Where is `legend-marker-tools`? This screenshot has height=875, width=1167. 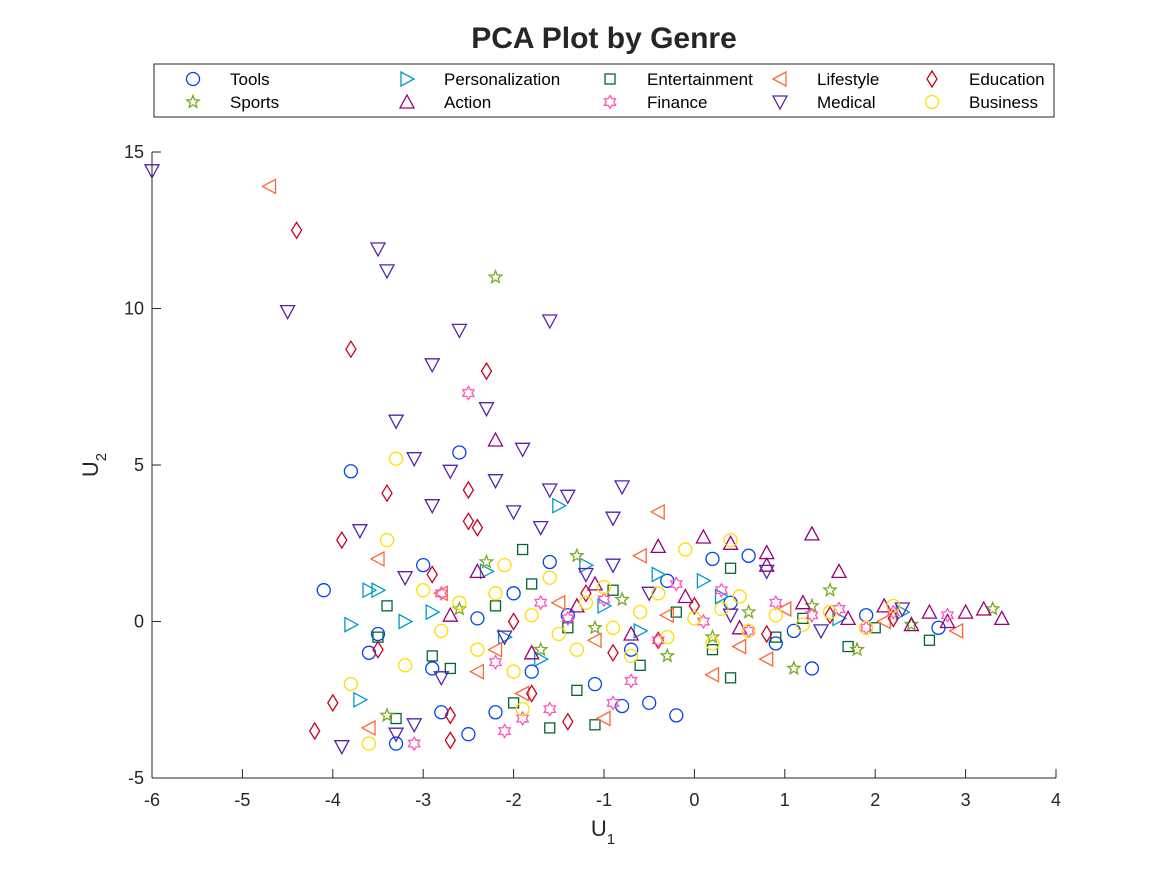 legend-marker-tools is located at coordinates (193, 79).